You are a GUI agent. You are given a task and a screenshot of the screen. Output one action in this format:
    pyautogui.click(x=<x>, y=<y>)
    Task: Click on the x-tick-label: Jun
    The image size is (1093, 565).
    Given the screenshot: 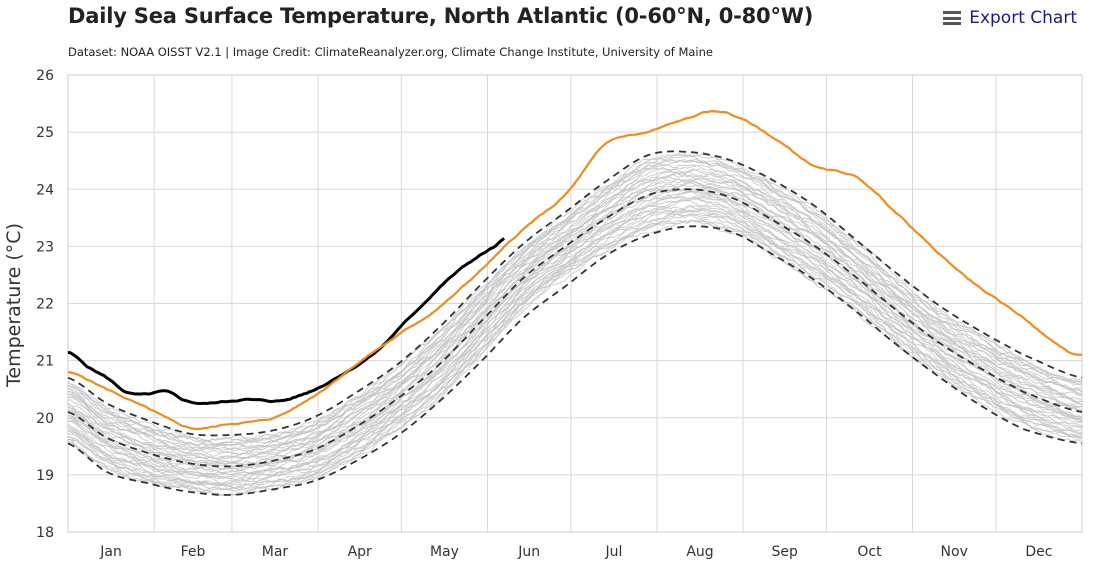 What is the action you would take?
    pyautogui.click(x=528, y=552)
    